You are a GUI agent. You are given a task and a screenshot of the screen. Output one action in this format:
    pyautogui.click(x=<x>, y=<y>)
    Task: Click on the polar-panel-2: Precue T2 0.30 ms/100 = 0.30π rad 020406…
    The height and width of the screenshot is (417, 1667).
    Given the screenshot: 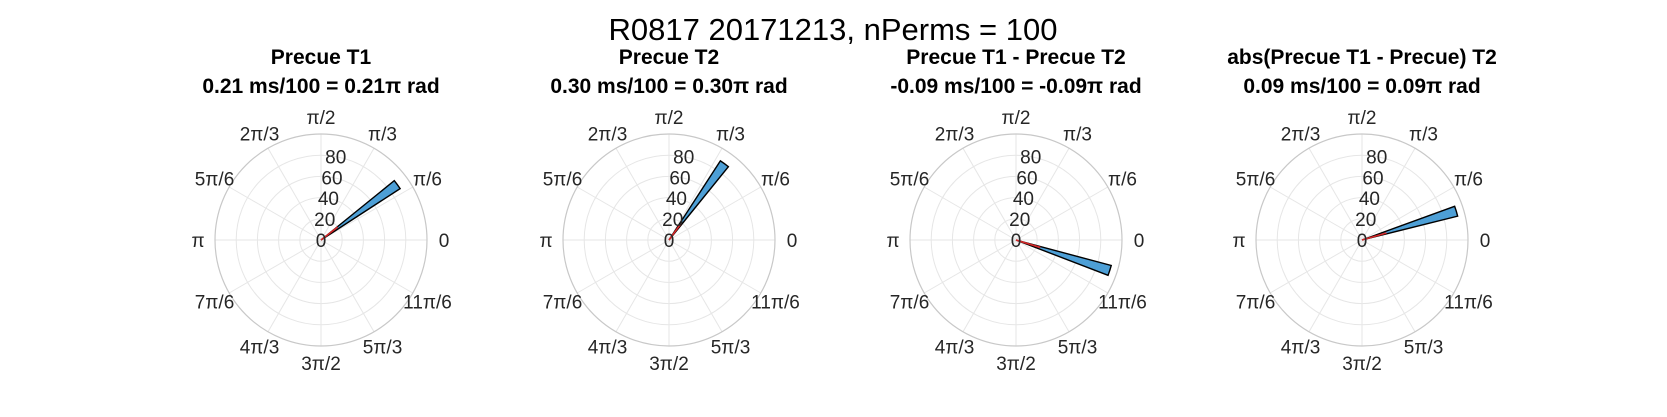 What is the action you would take?
    pyautogui.click(x=669, y=210)
    